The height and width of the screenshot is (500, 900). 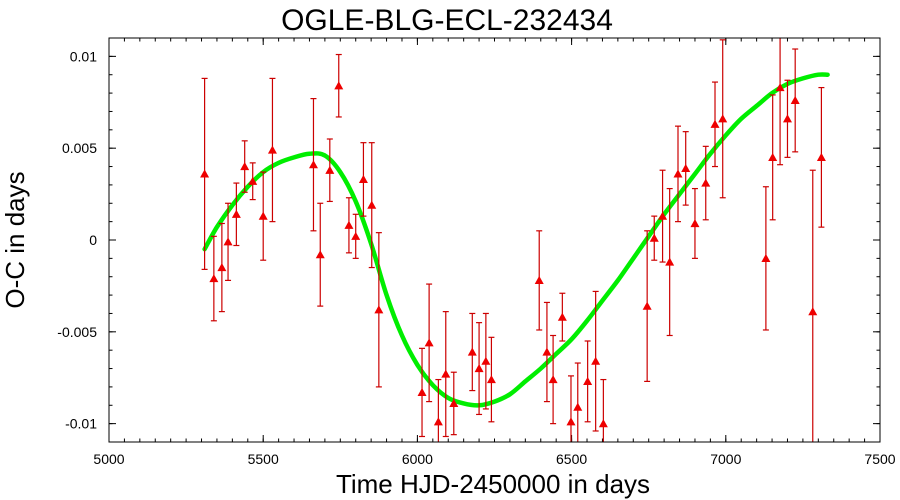 I want to click on chart-title: OGLE-BLG-ECL-232434, so click(x=447, y=20).